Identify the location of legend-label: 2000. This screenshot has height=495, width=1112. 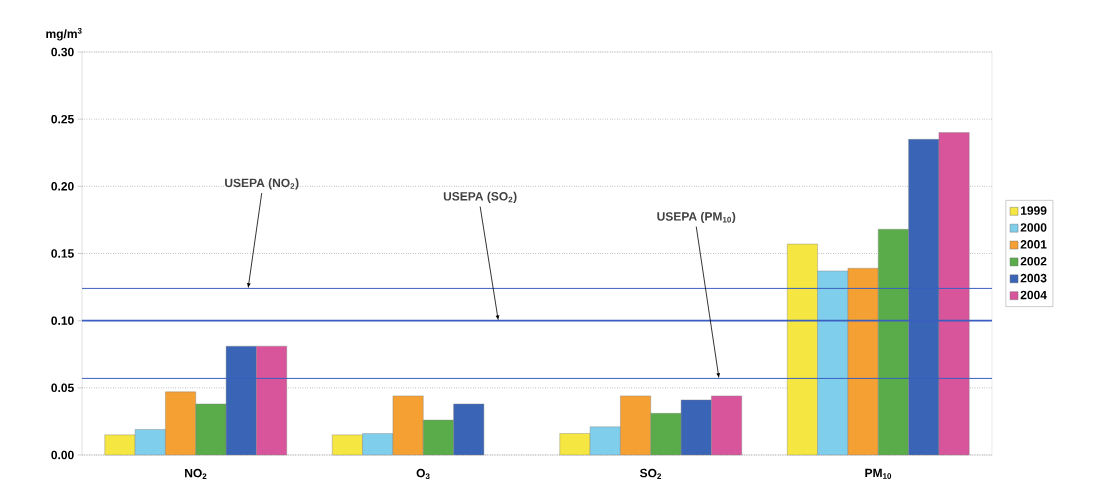
(1033, 227).